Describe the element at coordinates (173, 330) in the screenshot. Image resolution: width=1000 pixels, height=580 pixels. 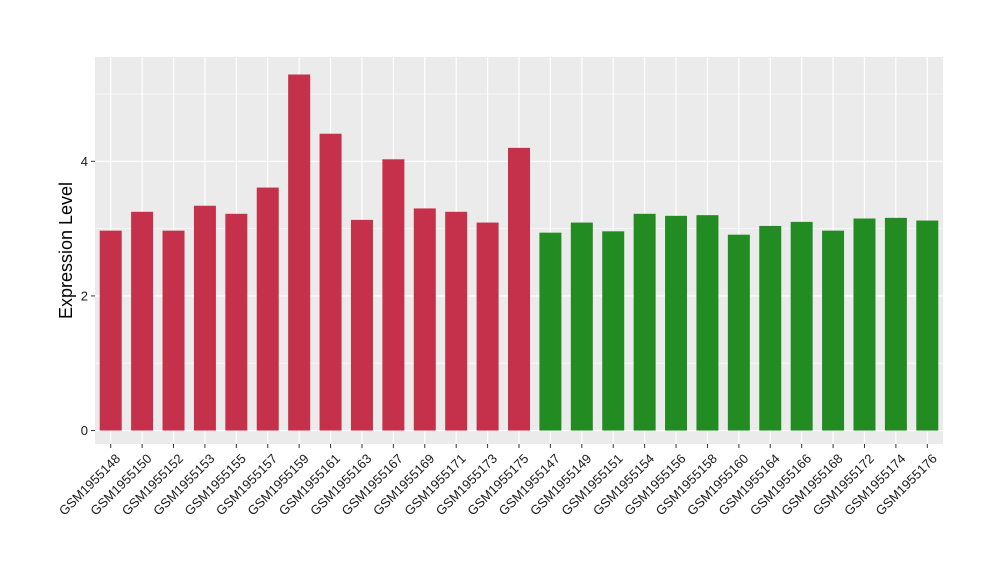
I see `bar-GSM1955152` at that location.